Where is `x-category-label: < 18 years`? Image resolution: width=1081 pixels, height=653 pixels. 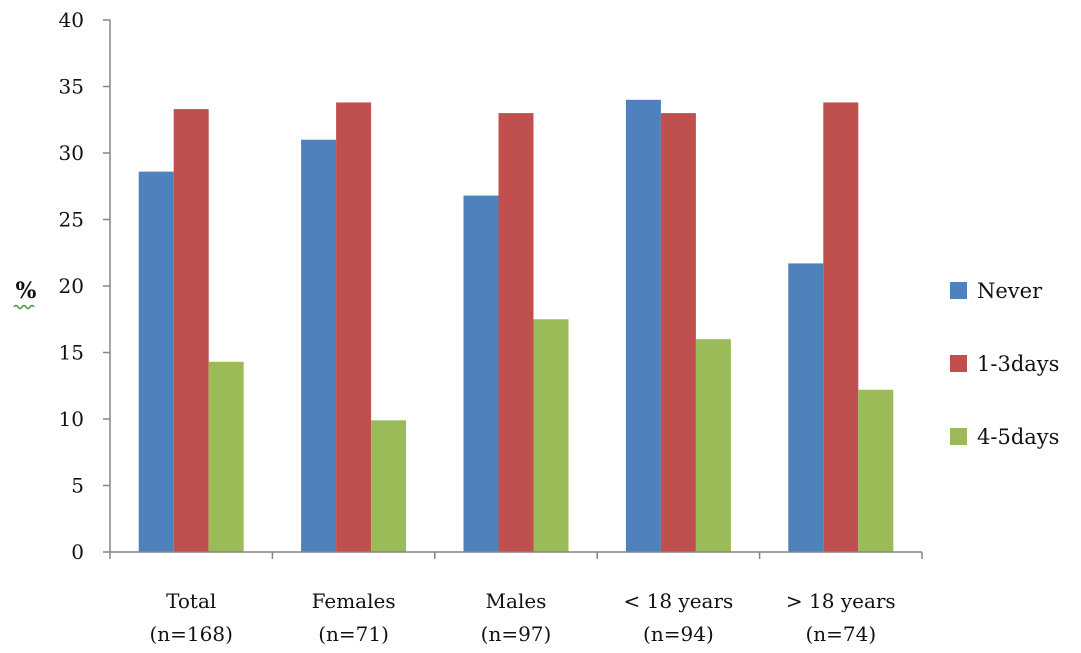 x-category-label: < 18 years is located at coordinates (678, 601).